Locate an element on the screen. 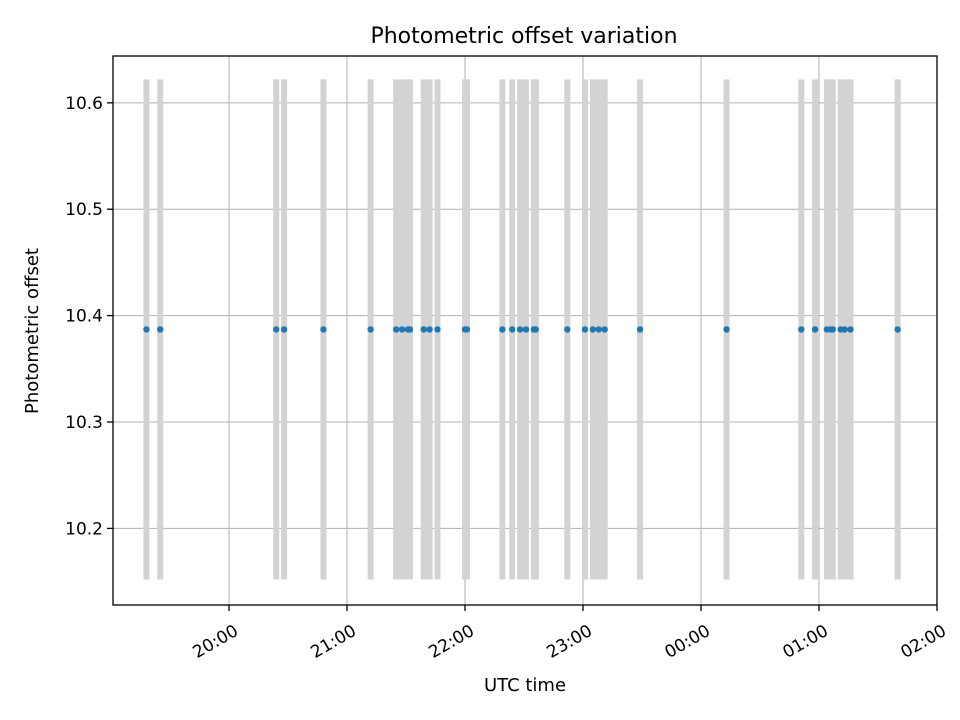  y-tick-label: 10.3 is located at coordinates (84, 423).